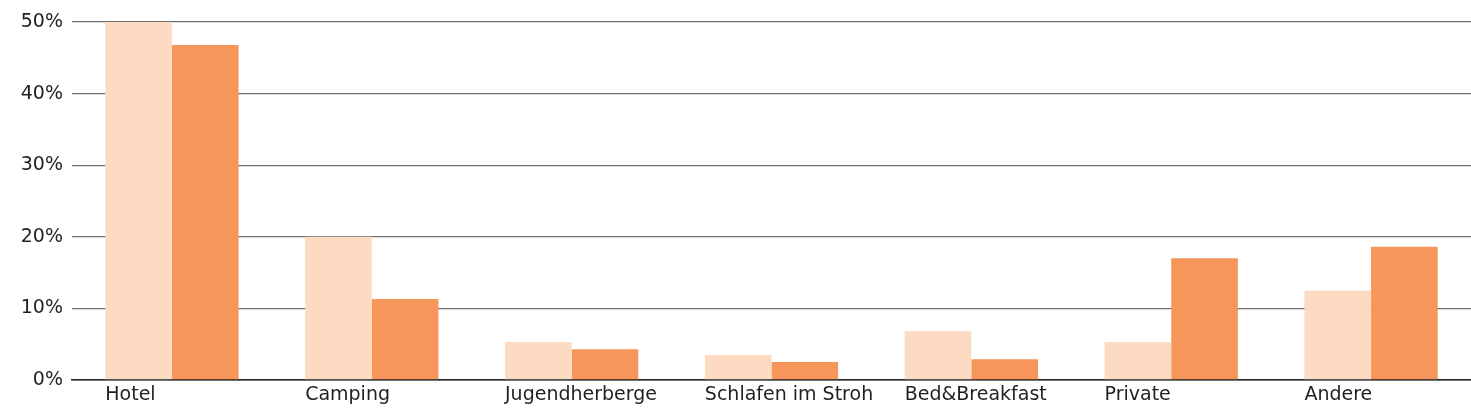 The height and width of the screenshot is (412, 1471). Describe the element at coordinates (130, 393) in the screenshot. I see `x-tick-label: Hotel` at that location.